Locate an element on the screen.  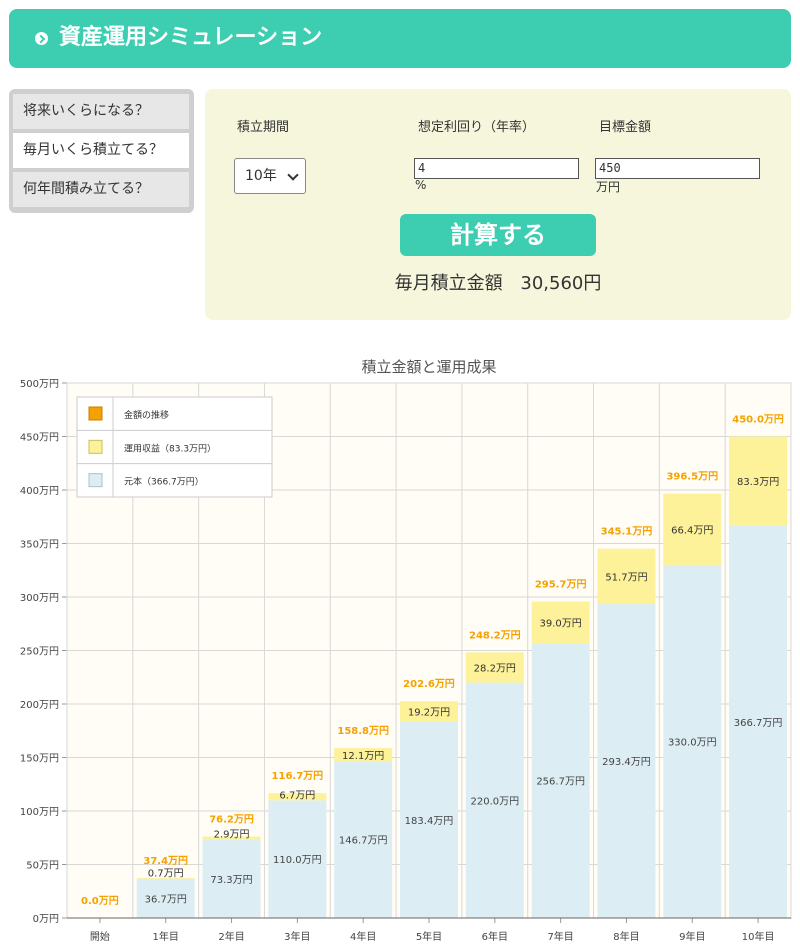
y-tick-label: 500万円 is located at coordinates (39, 384).